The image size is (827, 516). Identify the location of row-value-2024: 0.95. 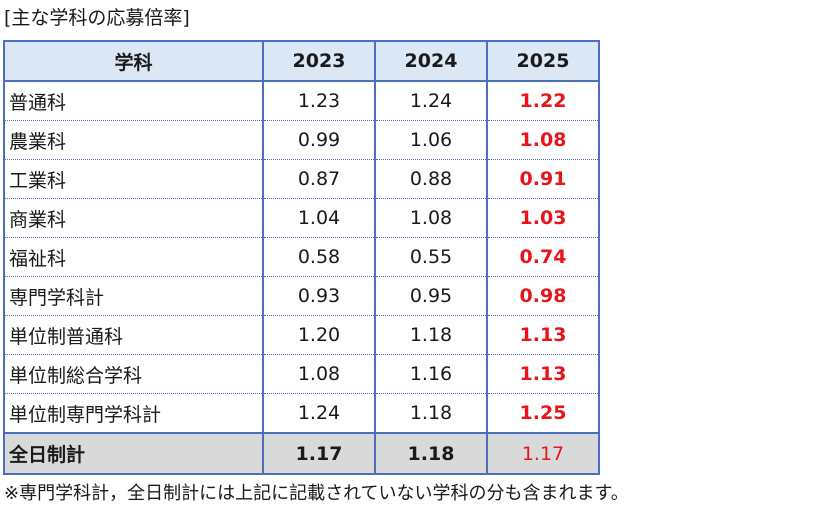
(431, 296).